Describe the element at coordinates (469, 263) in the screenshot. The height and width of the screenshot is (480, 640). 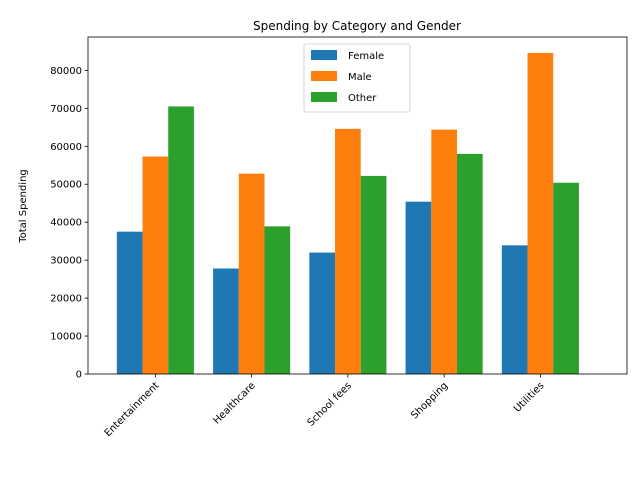
I see `bar-other-shopping` at that location.